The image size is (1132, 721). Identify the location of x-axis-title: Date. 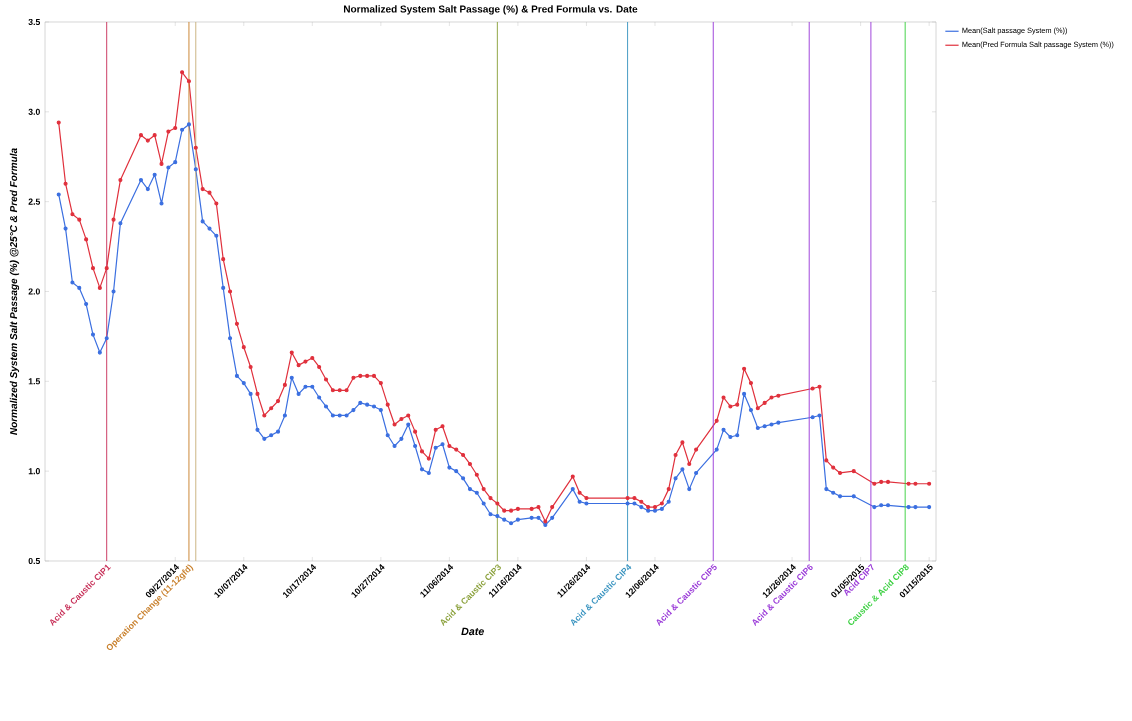
(472, 631).